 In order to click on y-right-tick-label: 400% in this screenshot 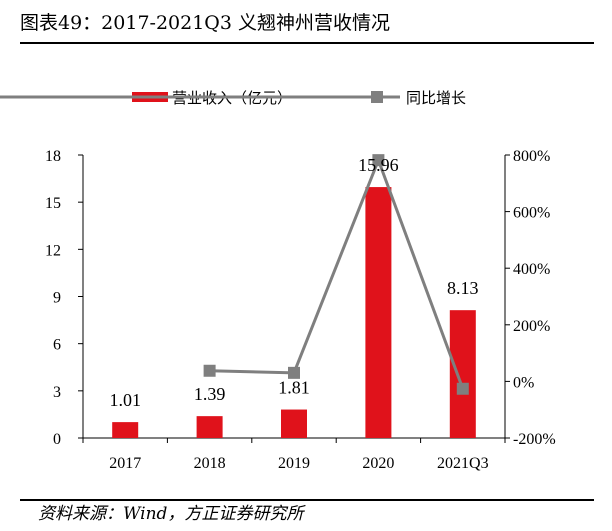, I will do `click(531, 269)`.